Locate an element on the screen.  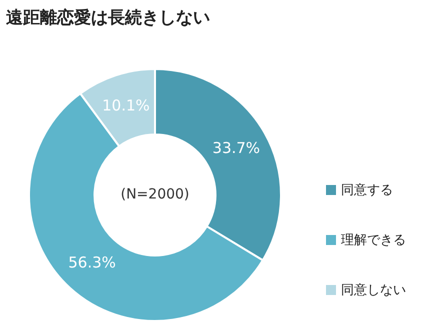
legend-label: 同意しない is located at coordinates (373, 290).